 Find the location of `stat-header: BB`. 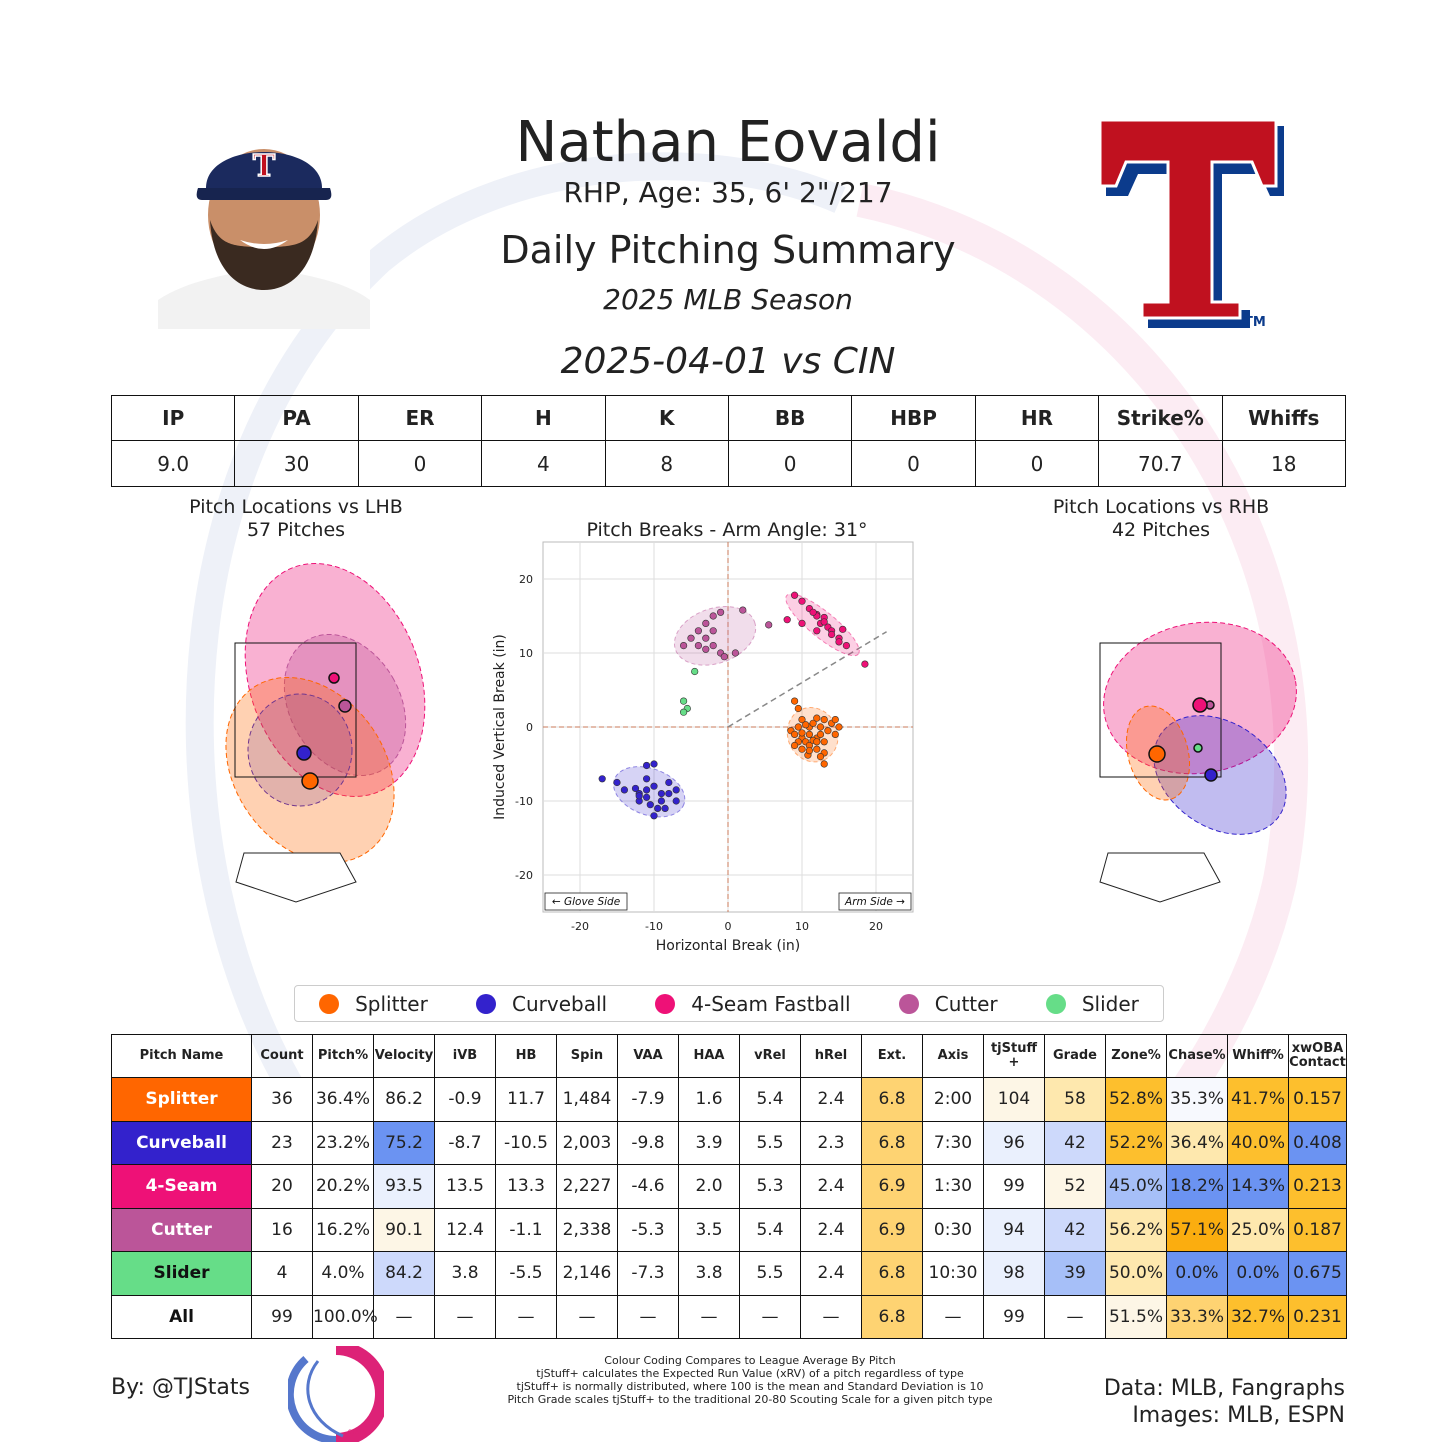

stat-header: BB is located at coordinates (790, 418).